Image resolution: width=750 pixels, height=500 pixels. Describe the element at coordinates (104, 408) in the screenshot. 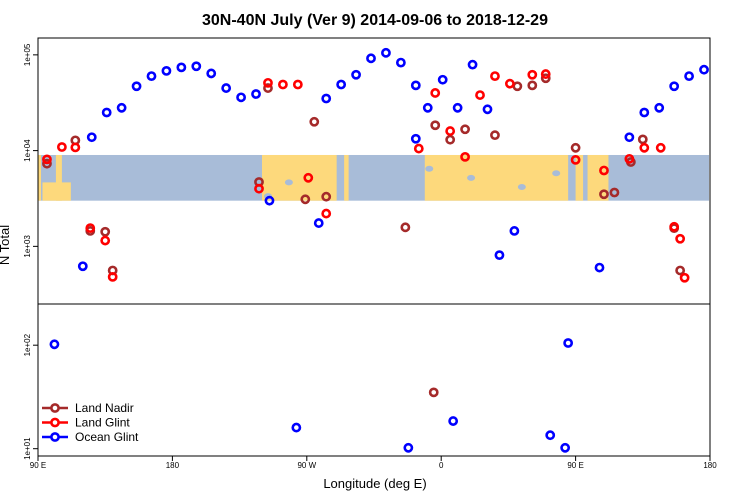

I see `legend-label: Land Nadir` at that location.